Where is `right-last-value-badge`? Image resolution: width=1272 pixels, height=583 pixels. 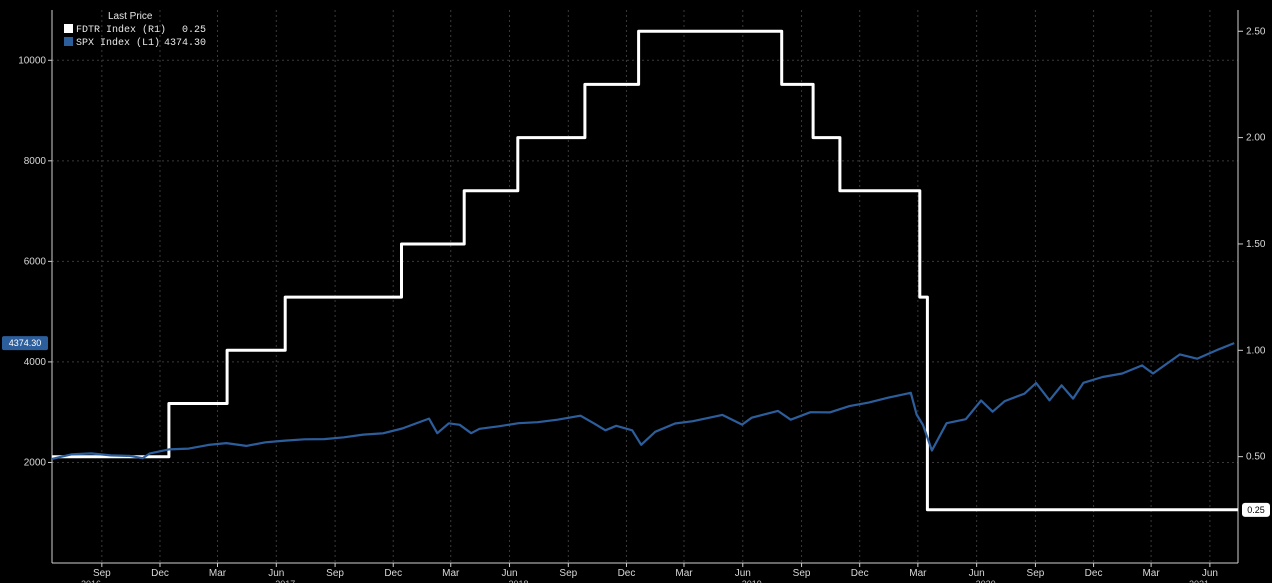
right-last-value-badge is located at coordinates (1256, 509).